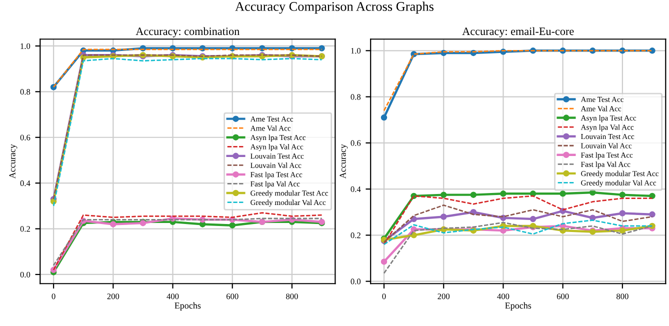  I want to click on chart-title: Accuracy: combination, so click(188, 32).